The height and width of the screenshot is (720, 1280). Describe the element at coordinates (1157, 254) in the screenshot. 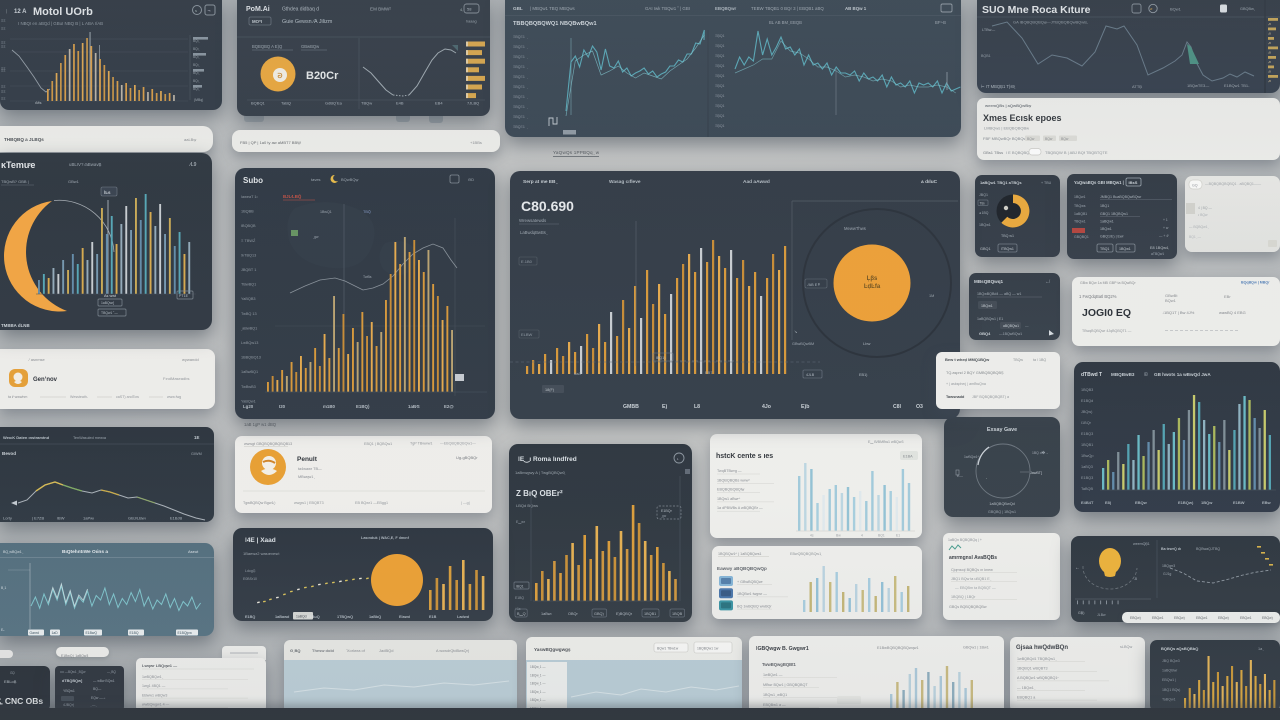

I see `svg-text: aTBQw1` at that location.